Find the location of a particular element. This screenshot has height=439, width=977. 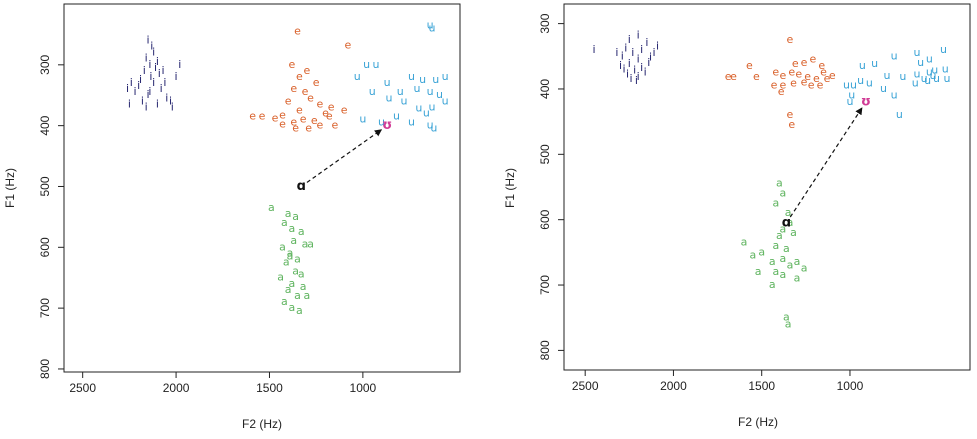

y-tick-label: 700 is located at coordinates (545, 285).